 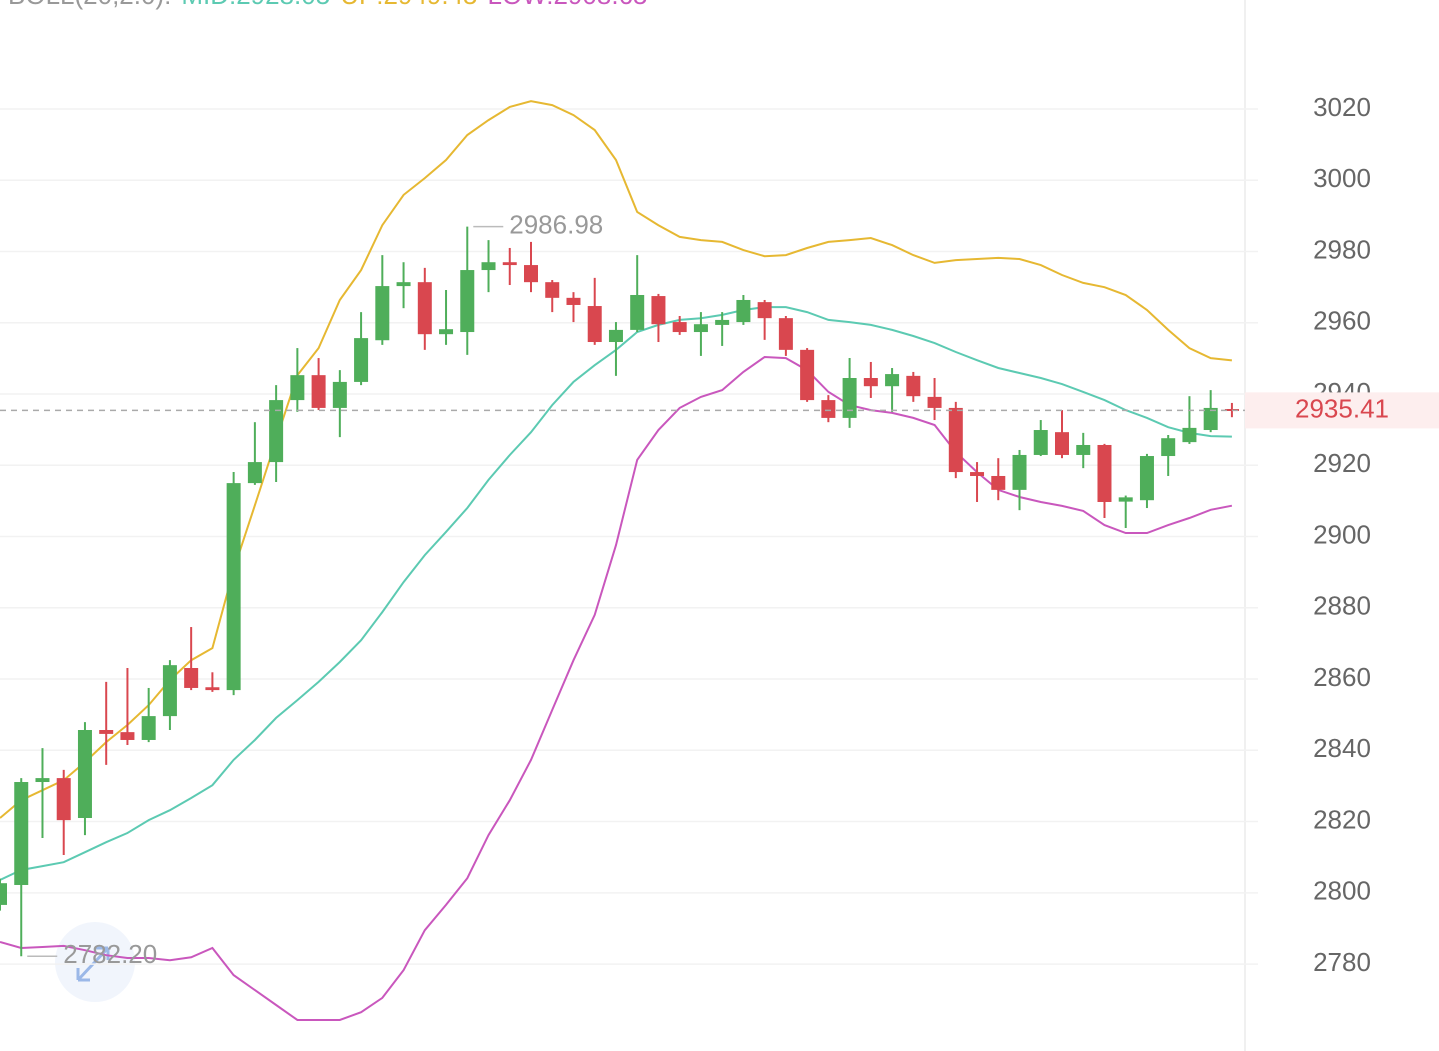 What do you see at coordinates (208, 5) in the screenshot?
I see `legend-name: MID:` at bounding box center [208, 5].